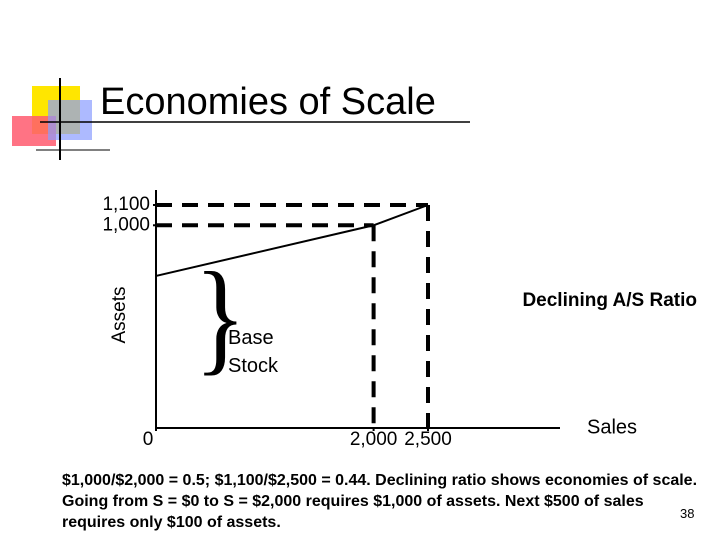  Describe the element at coordinates (126, 224) in the screenshot. I see `y-tick-label: 1,000` at that location.